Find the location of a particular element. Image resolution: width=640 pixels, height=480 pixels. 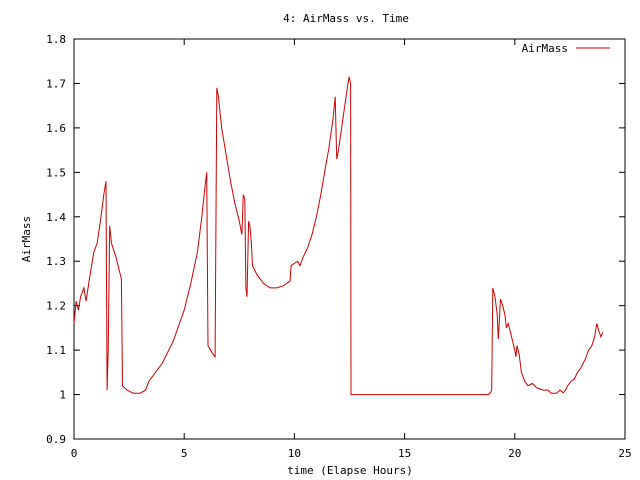

y-tick-label: 1.5 is located at coordinates (56, 172).